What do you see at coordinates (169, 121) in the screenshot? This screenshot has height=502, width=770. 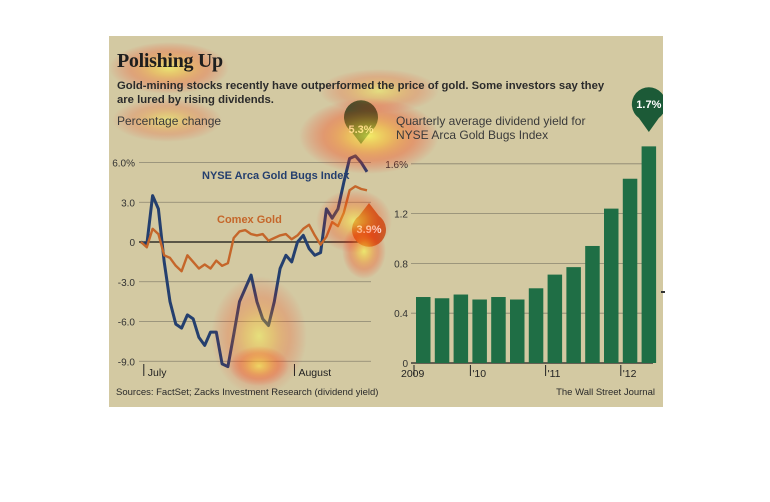 I see `left-chart-ylabel: Percentage change` at bounding box center [169, 121].